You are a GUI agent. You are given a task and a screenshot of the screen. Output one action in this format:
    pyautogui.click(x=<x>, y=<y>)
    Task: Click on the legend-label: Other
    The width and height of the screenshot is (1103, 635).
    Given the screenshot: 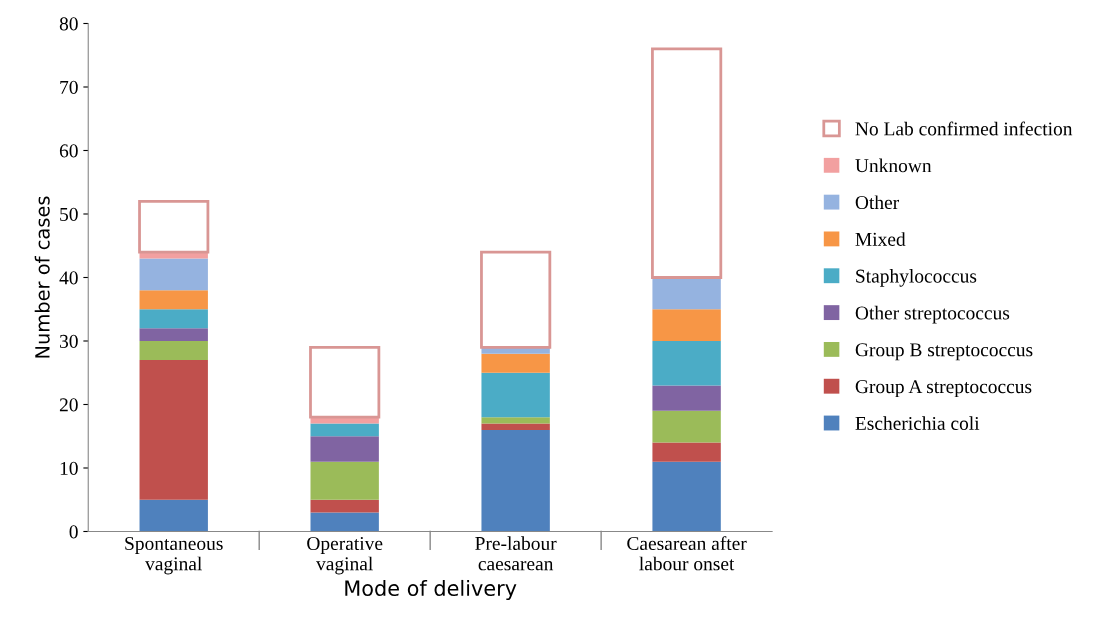 What is the action you would take?
    pyautogui.click(x=877, y=202)
    